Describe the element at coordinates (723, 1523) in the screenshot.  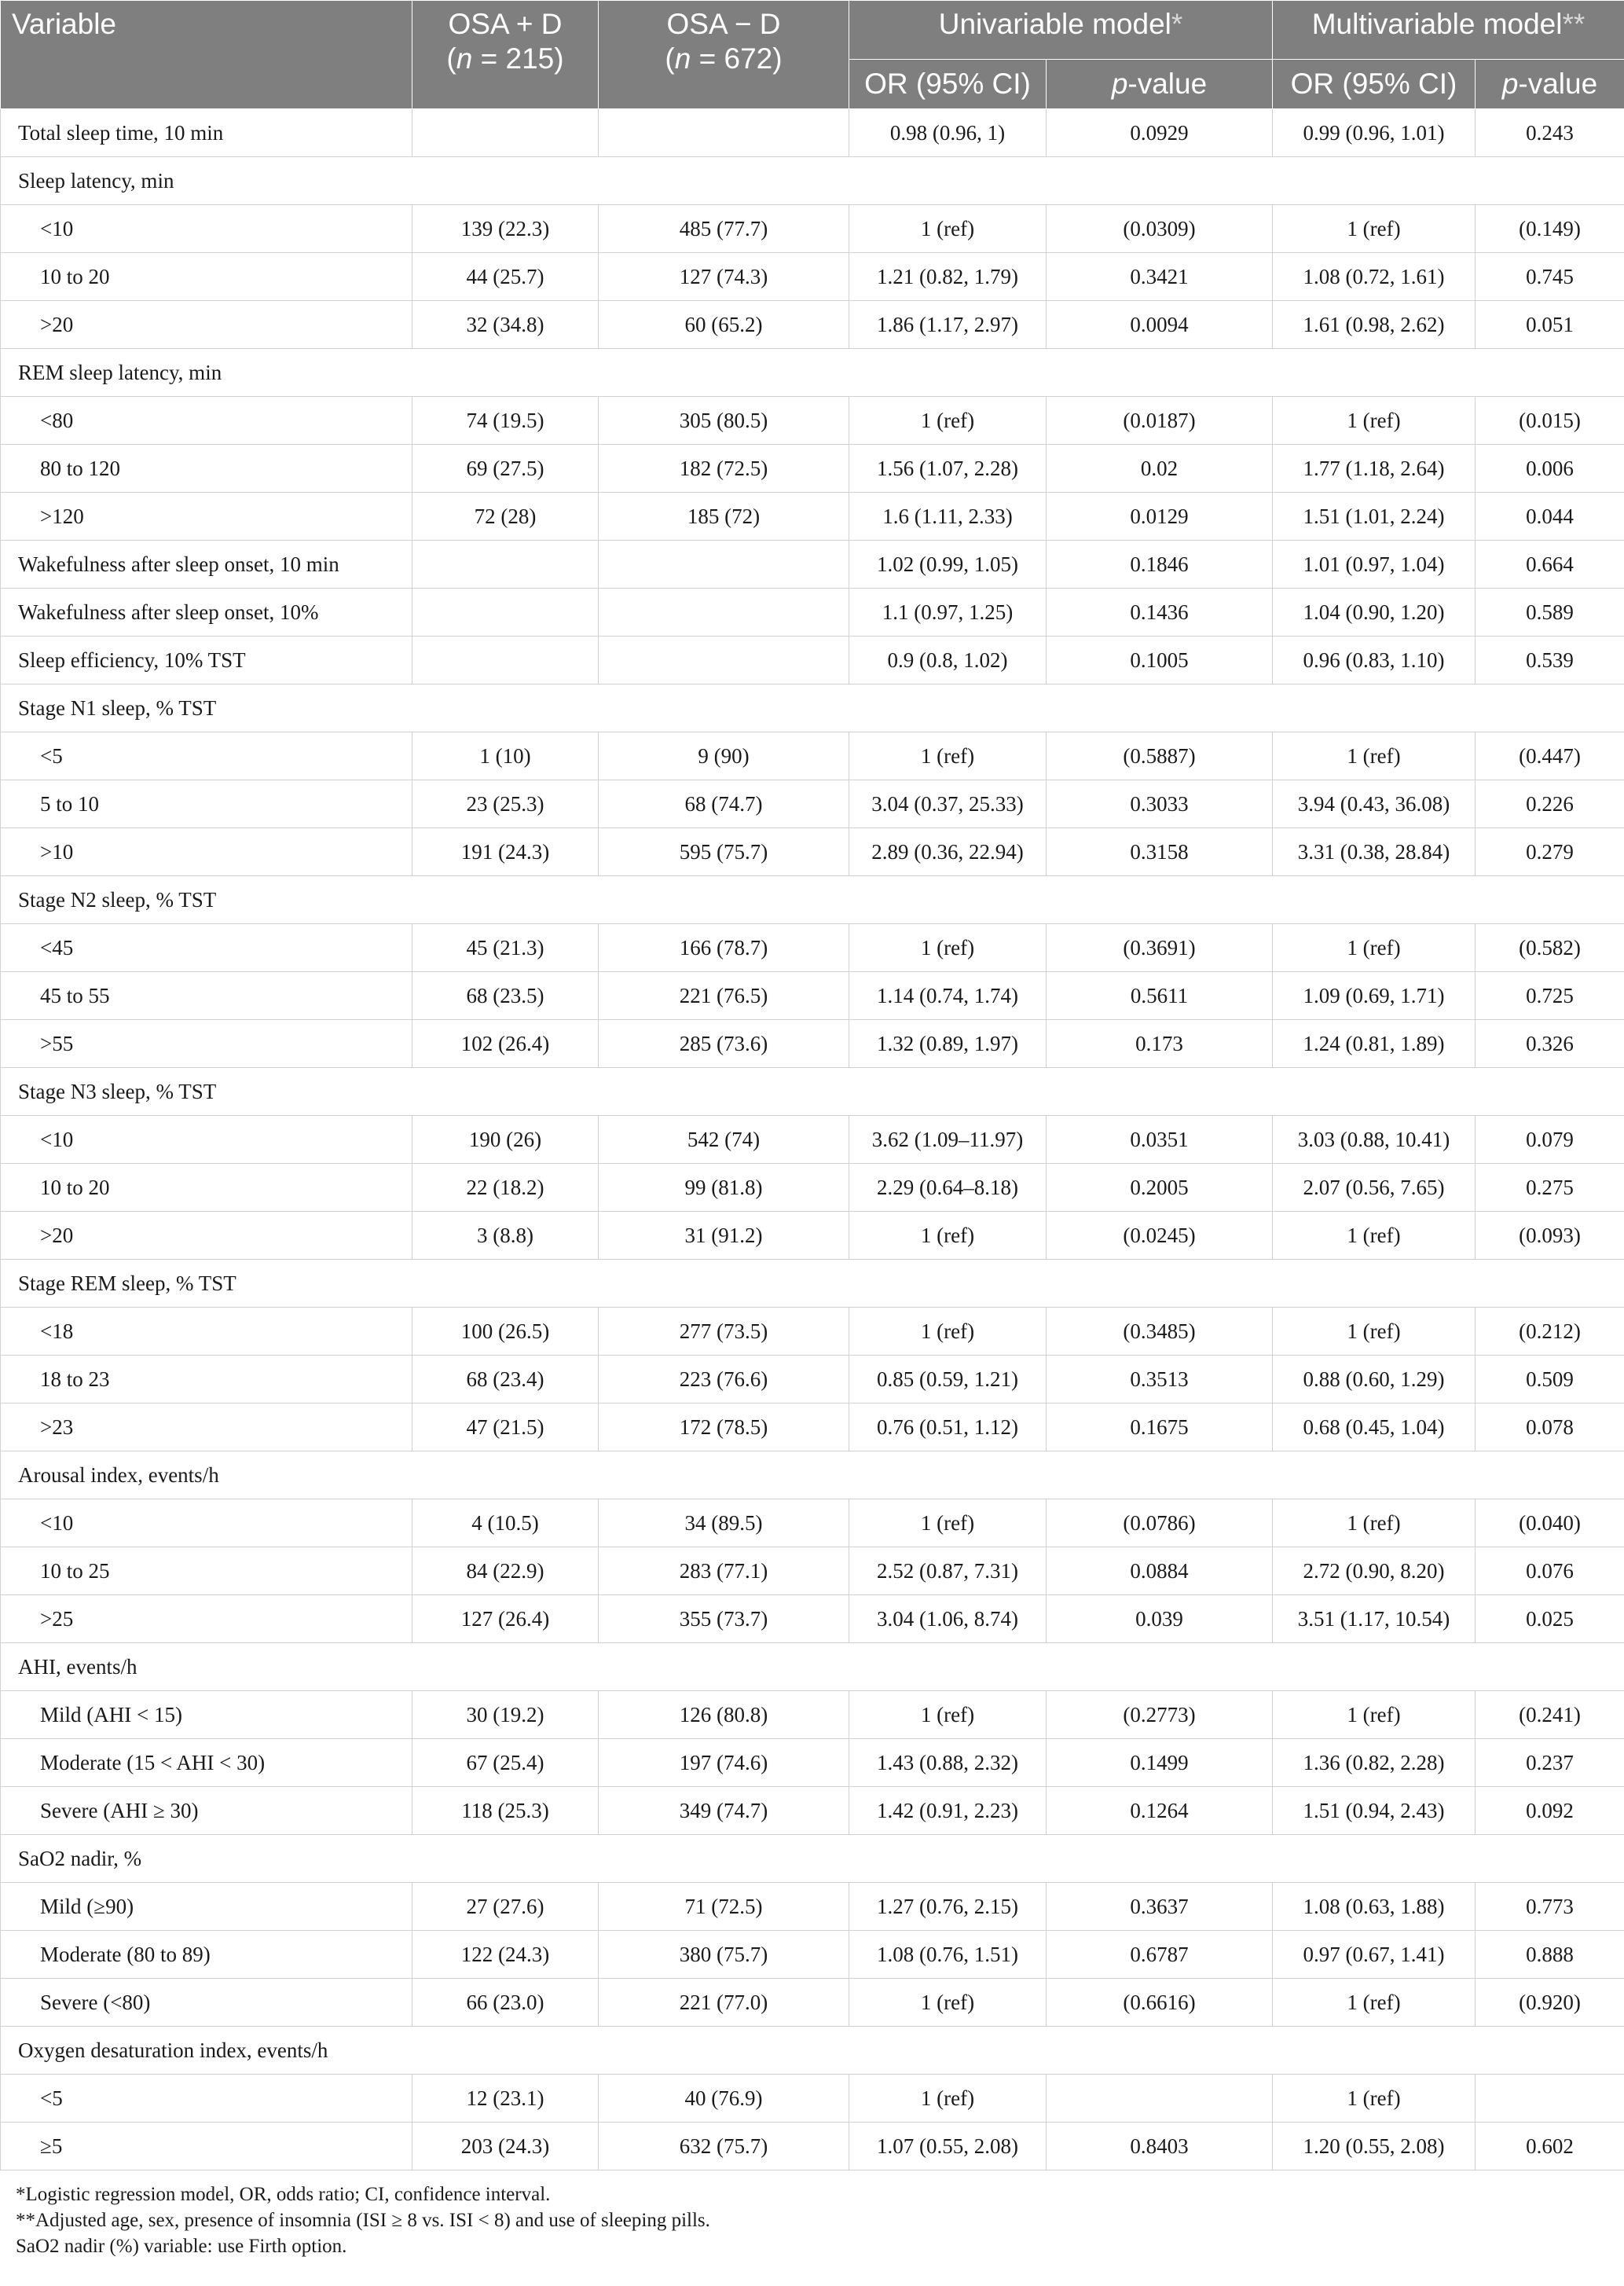
I see `cell-osa-minus-d: 34 (89.5)` at that location.